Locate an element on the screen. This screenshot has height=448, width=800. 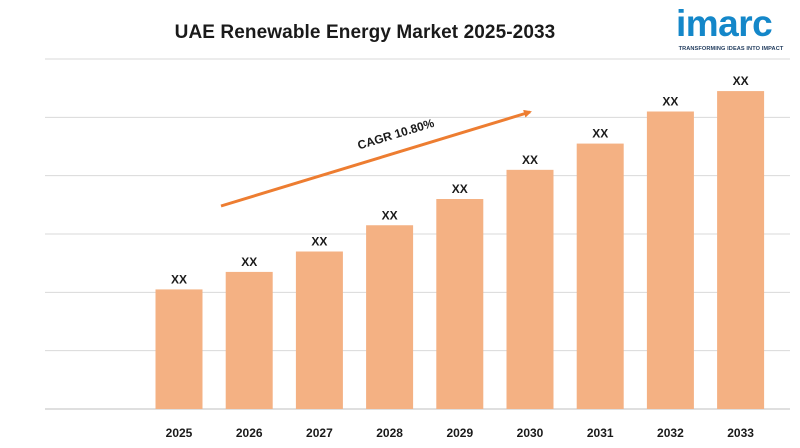
x-tick-2029: 2029 is located at coordinates (459, 433).